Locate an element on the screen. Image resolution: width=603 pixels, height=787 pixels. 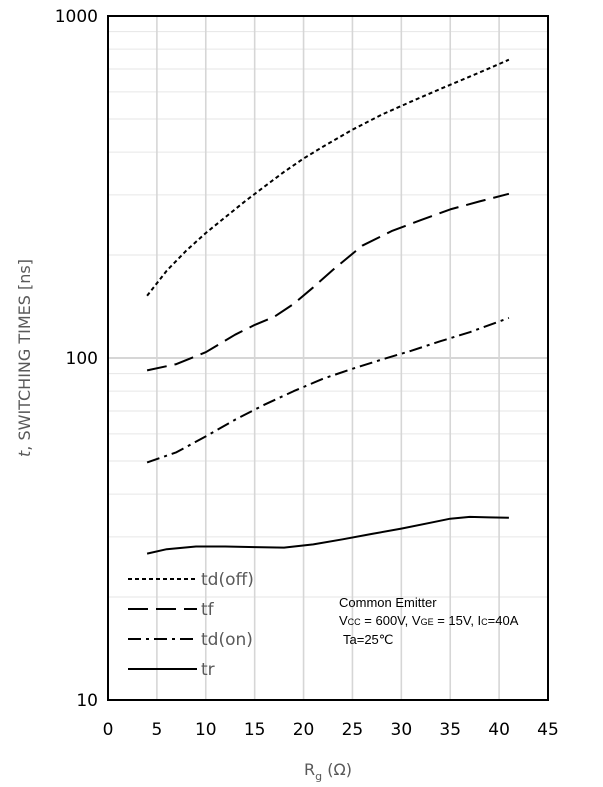
legend-label: tf is located at coordinates (208, 610).